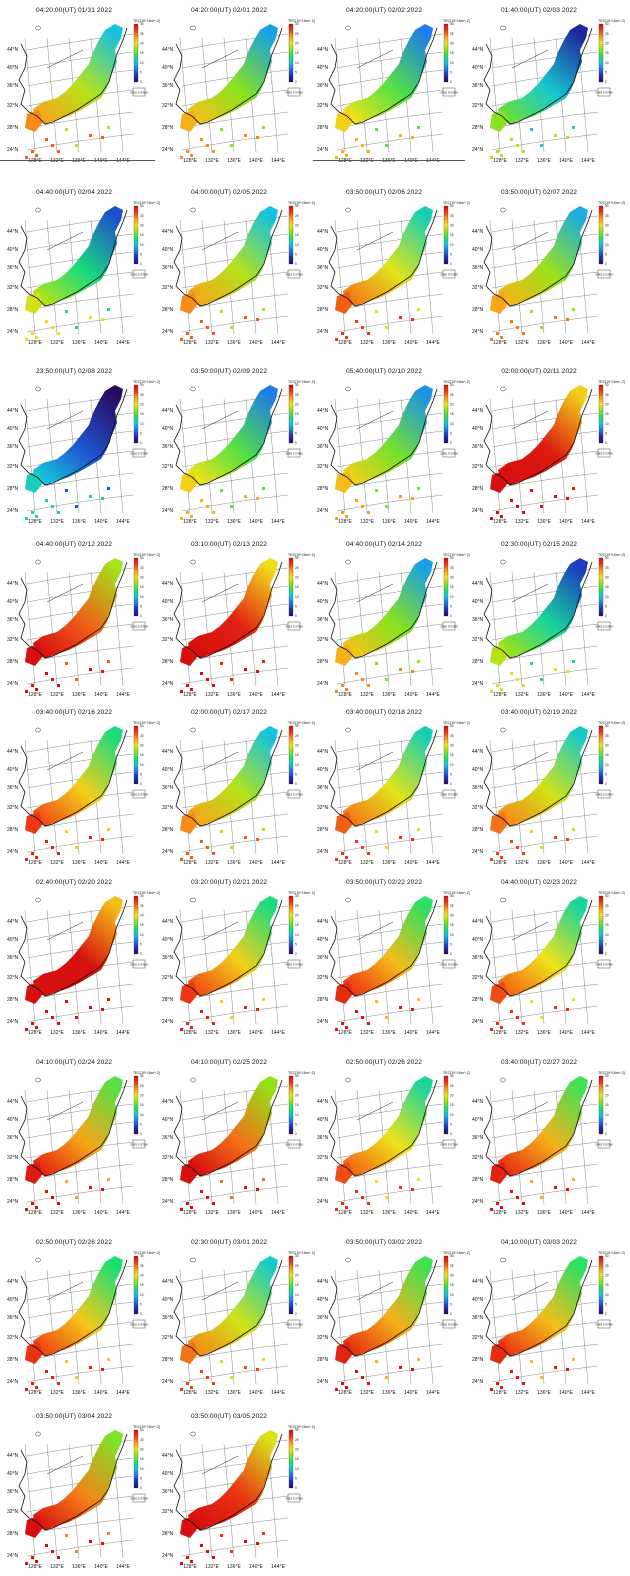  Describe the element at coordinates (207, 277) in the screenshot. I see `longitude-line` at that location.